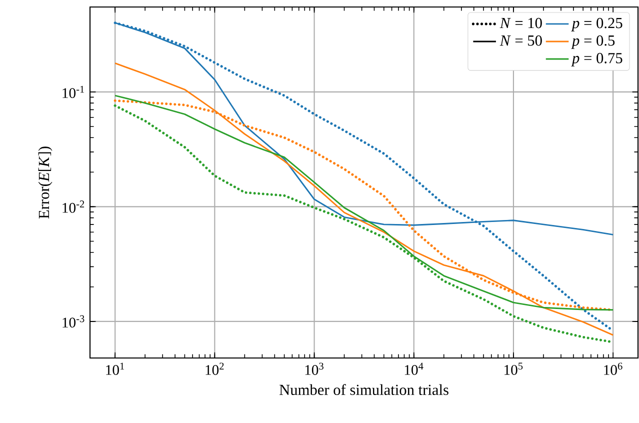 The width and height of the screenshot is (639, 423). Describe the element at coordinates (73, 92) in the screenshot. I see `y-tick-label: 10$^{-1}$` at that location.